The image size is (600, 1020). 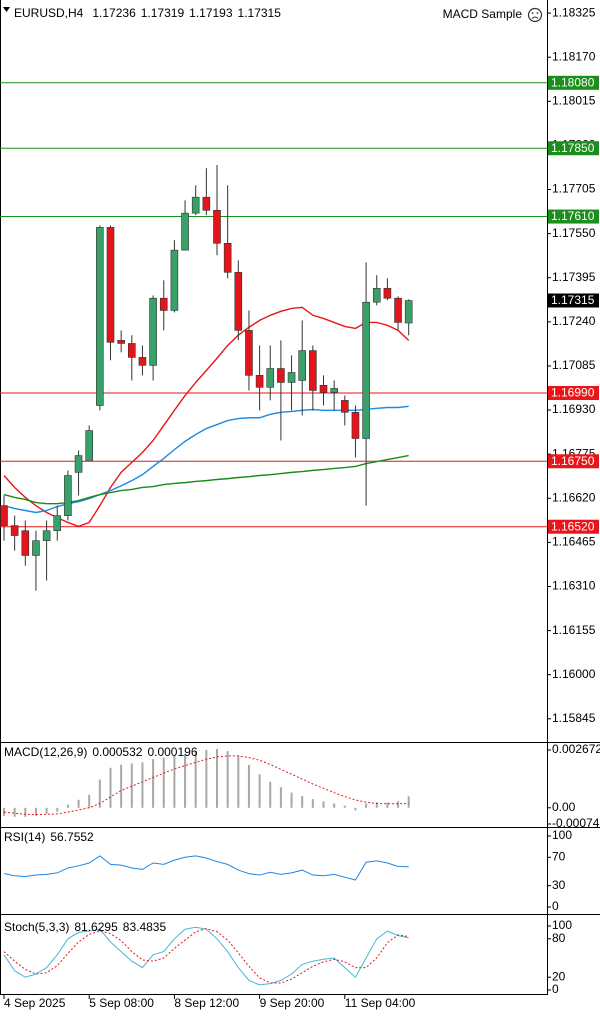 I want to click on indicator-value: 56.7552, so click(x=72, y=837).